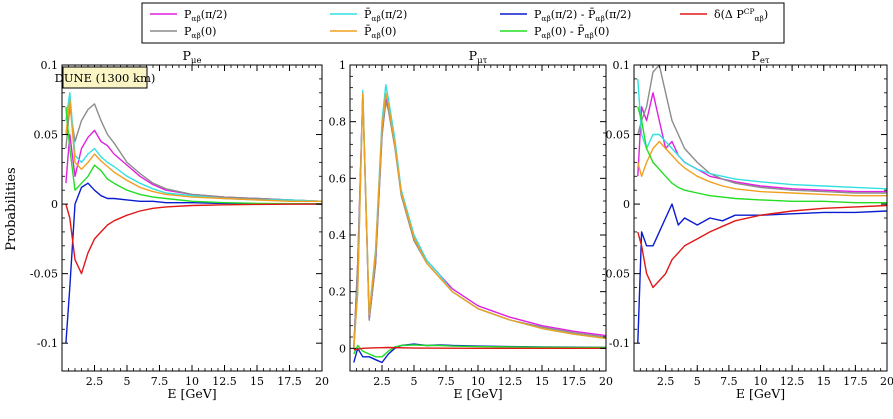 This screenshot has width=893, height=419. I want to click on legend-label: P̄αβ(π/2), so click(385, 15).